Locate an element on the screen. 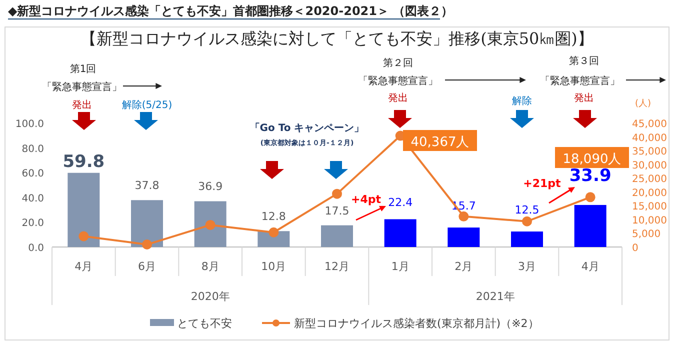 The width and height of the screenshot is (674, 345). y2-tick-label: 0 is located at coordinates (635, 248).